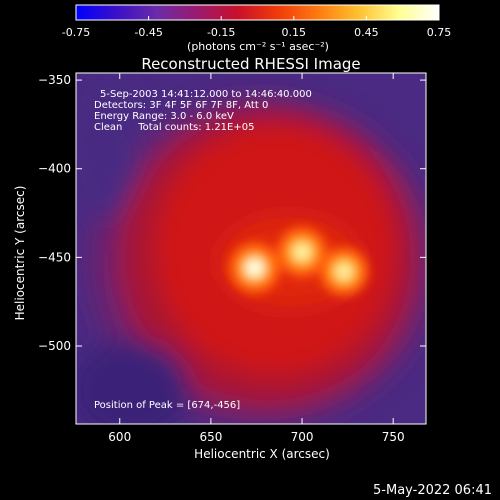 Image resolution: width=500 pixels, height=500 pixels. I want to click on colorbar-tick-label: 0.75, so click(439, 32).